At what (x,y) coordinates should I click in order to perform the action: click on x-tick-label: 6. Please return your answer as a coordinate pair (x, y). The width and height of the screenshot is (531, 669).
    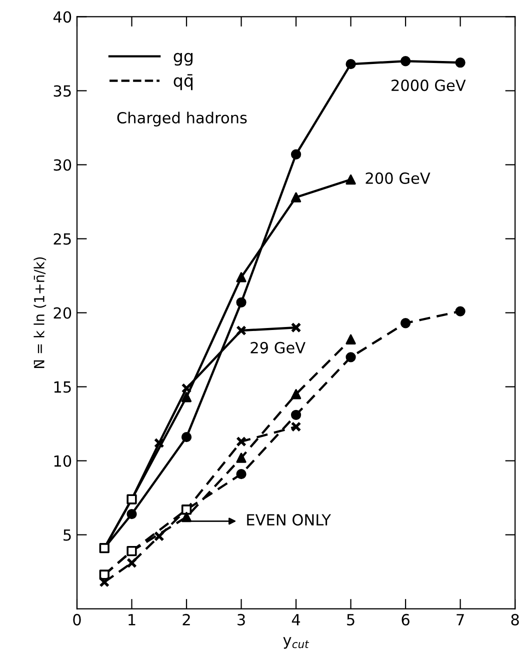
    Looking at the image, I should click on (406, 620).